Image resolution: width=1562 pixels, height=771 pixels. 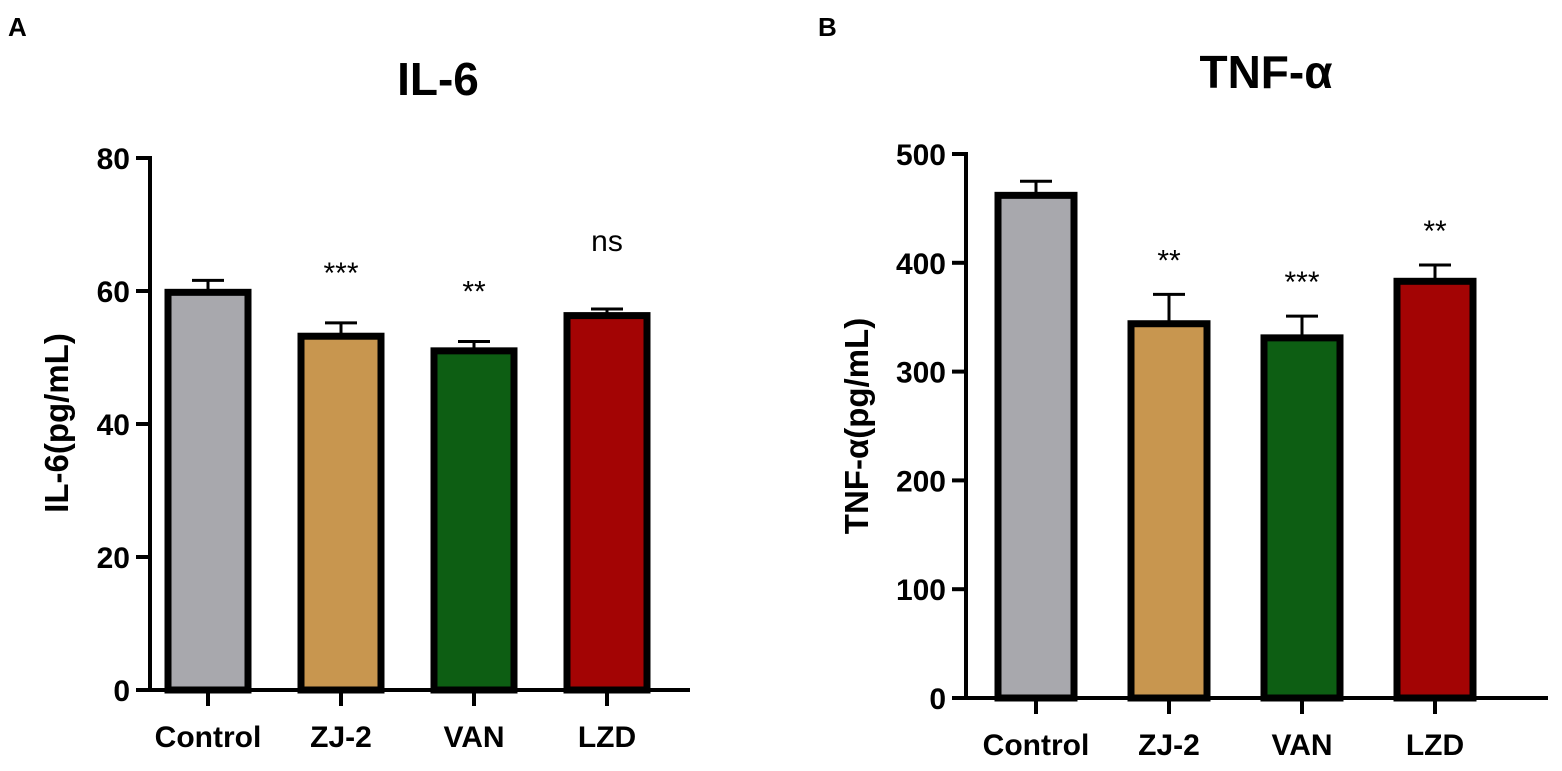 I want to click on panel-a-y-axis-label: IL-6(pg/mL), so click(x=56, y=423).